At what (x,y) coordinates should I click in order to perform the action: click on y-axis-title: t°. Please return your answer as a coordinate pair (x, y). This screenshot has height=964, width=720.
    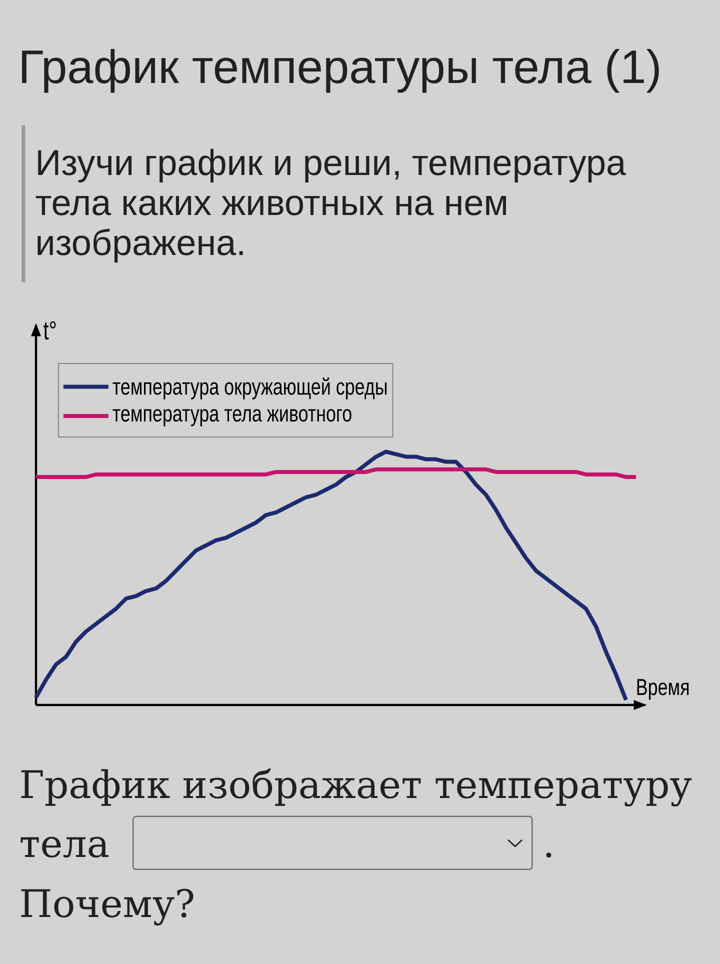
    Looking at the image, I should click on (50, 330).